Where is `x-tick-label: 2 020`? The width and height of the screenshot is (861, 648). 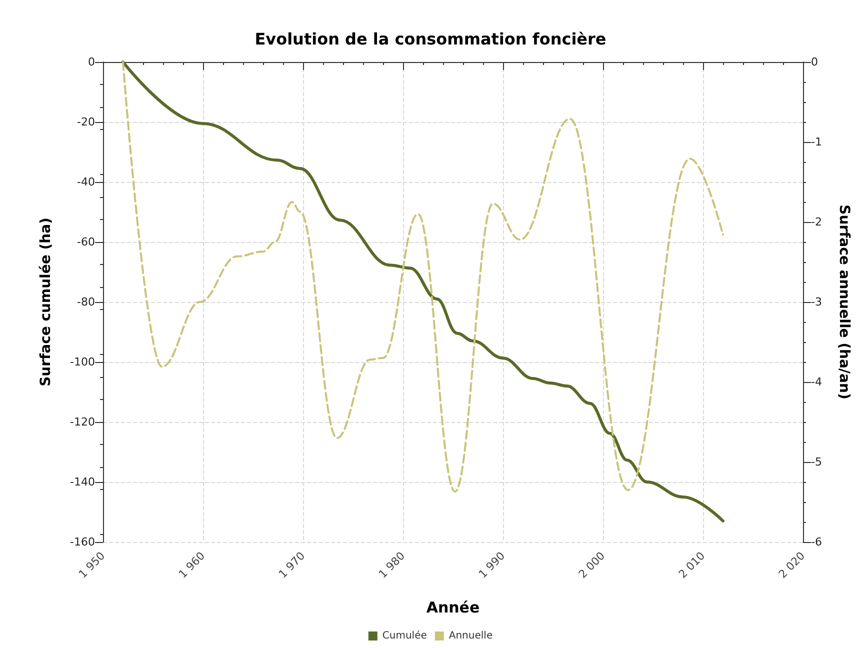 x-tick-label: 2 020 is located at coordinates (792, 565).